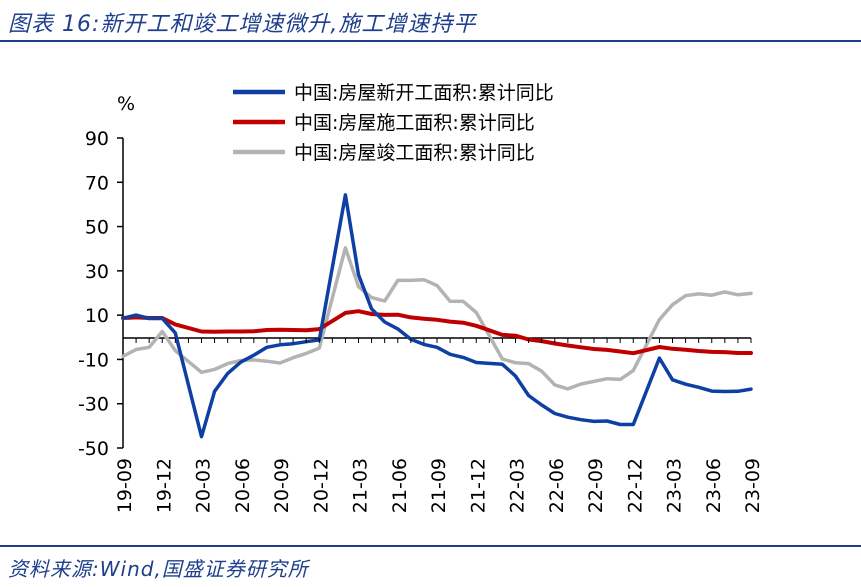 This screenshot has width=861, height=587. What do you see at coordinates (93, 449) in the screenshot?
I see `y-tick-label: -50` at bounding box center [93, 449].